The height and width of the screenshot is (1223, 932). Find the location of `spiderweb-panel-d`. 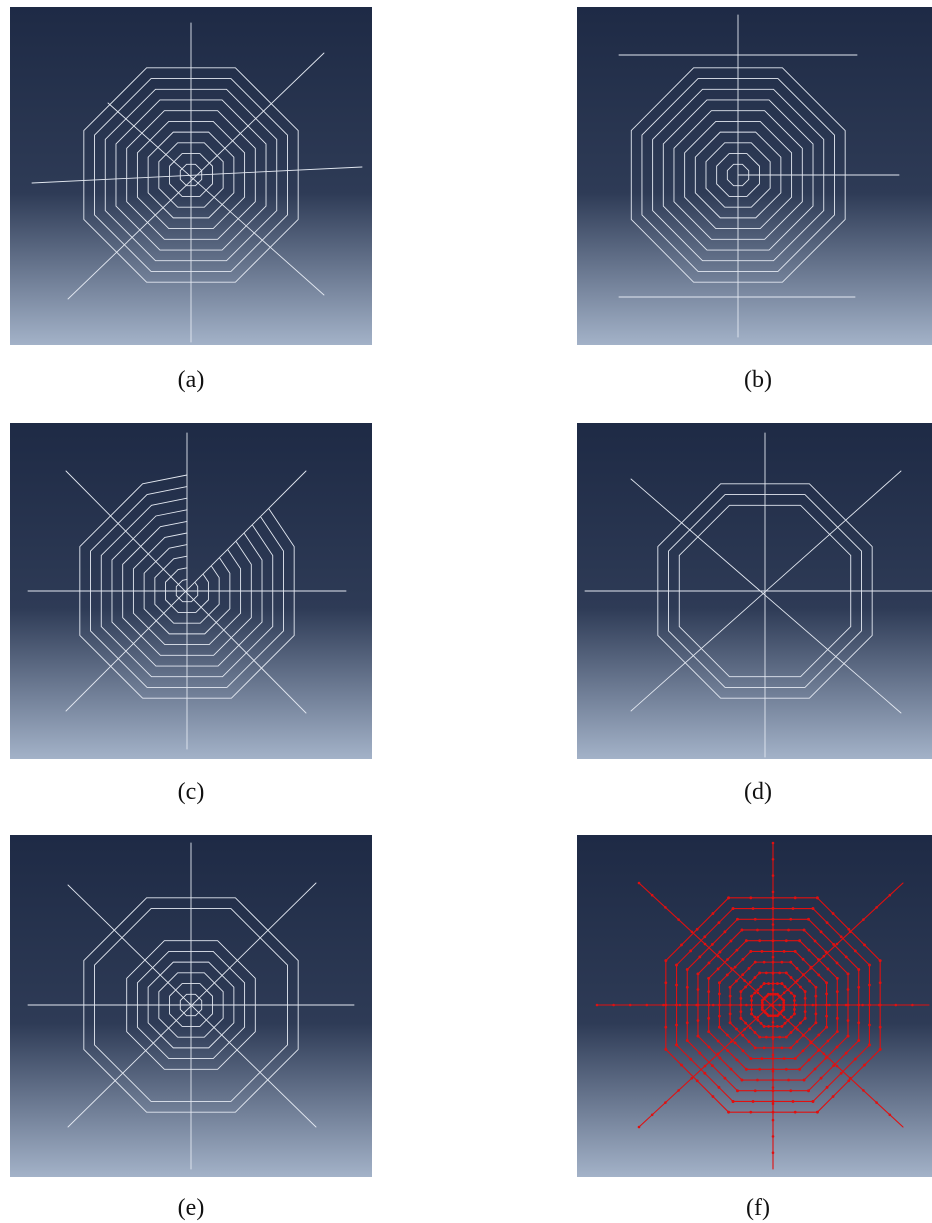

spiderweb-panel-d is located at coordinates (754, 591).